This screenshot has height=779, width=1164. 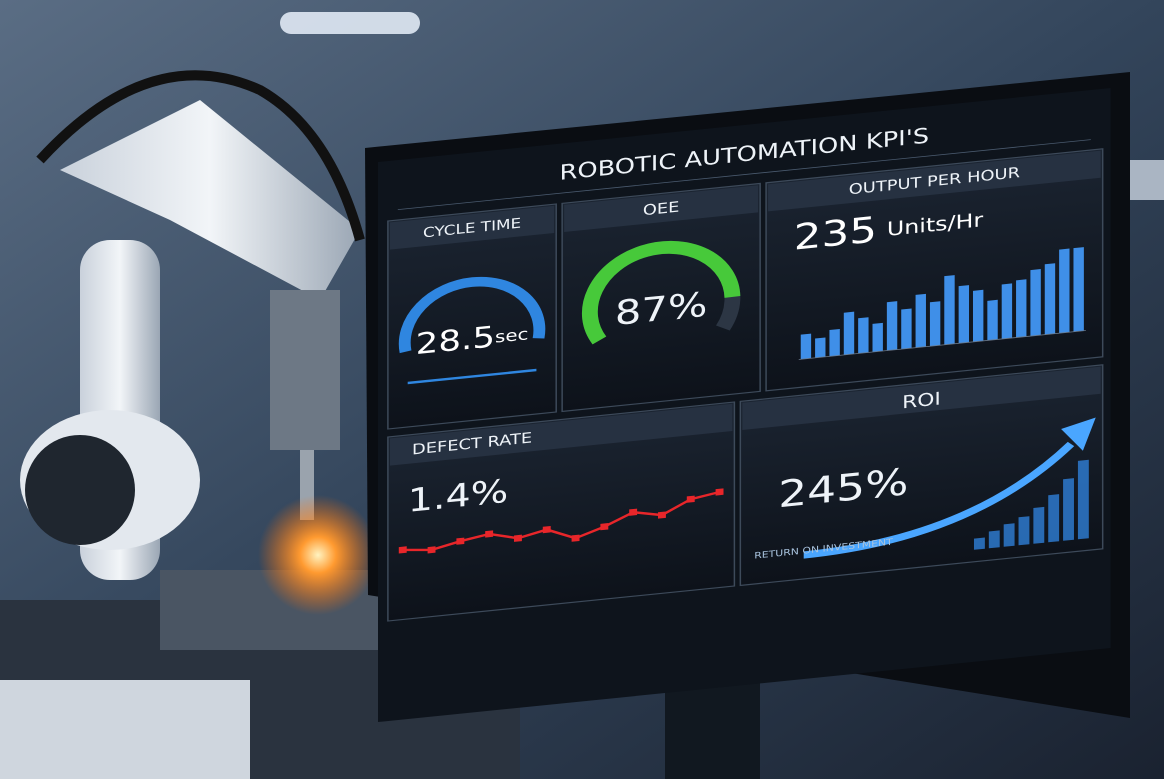 What do you see at coordinates (318, 555) in the screenshot?
I see `sparks` at bounding box center [318, 555].